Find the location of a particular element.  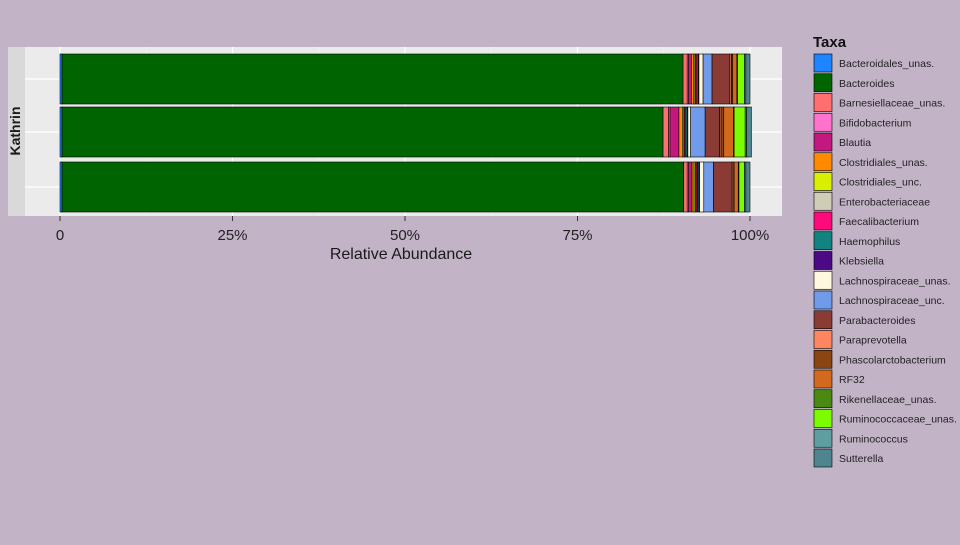

legend-item: Clostridiales_unas. is located at coordinates (870, 162).